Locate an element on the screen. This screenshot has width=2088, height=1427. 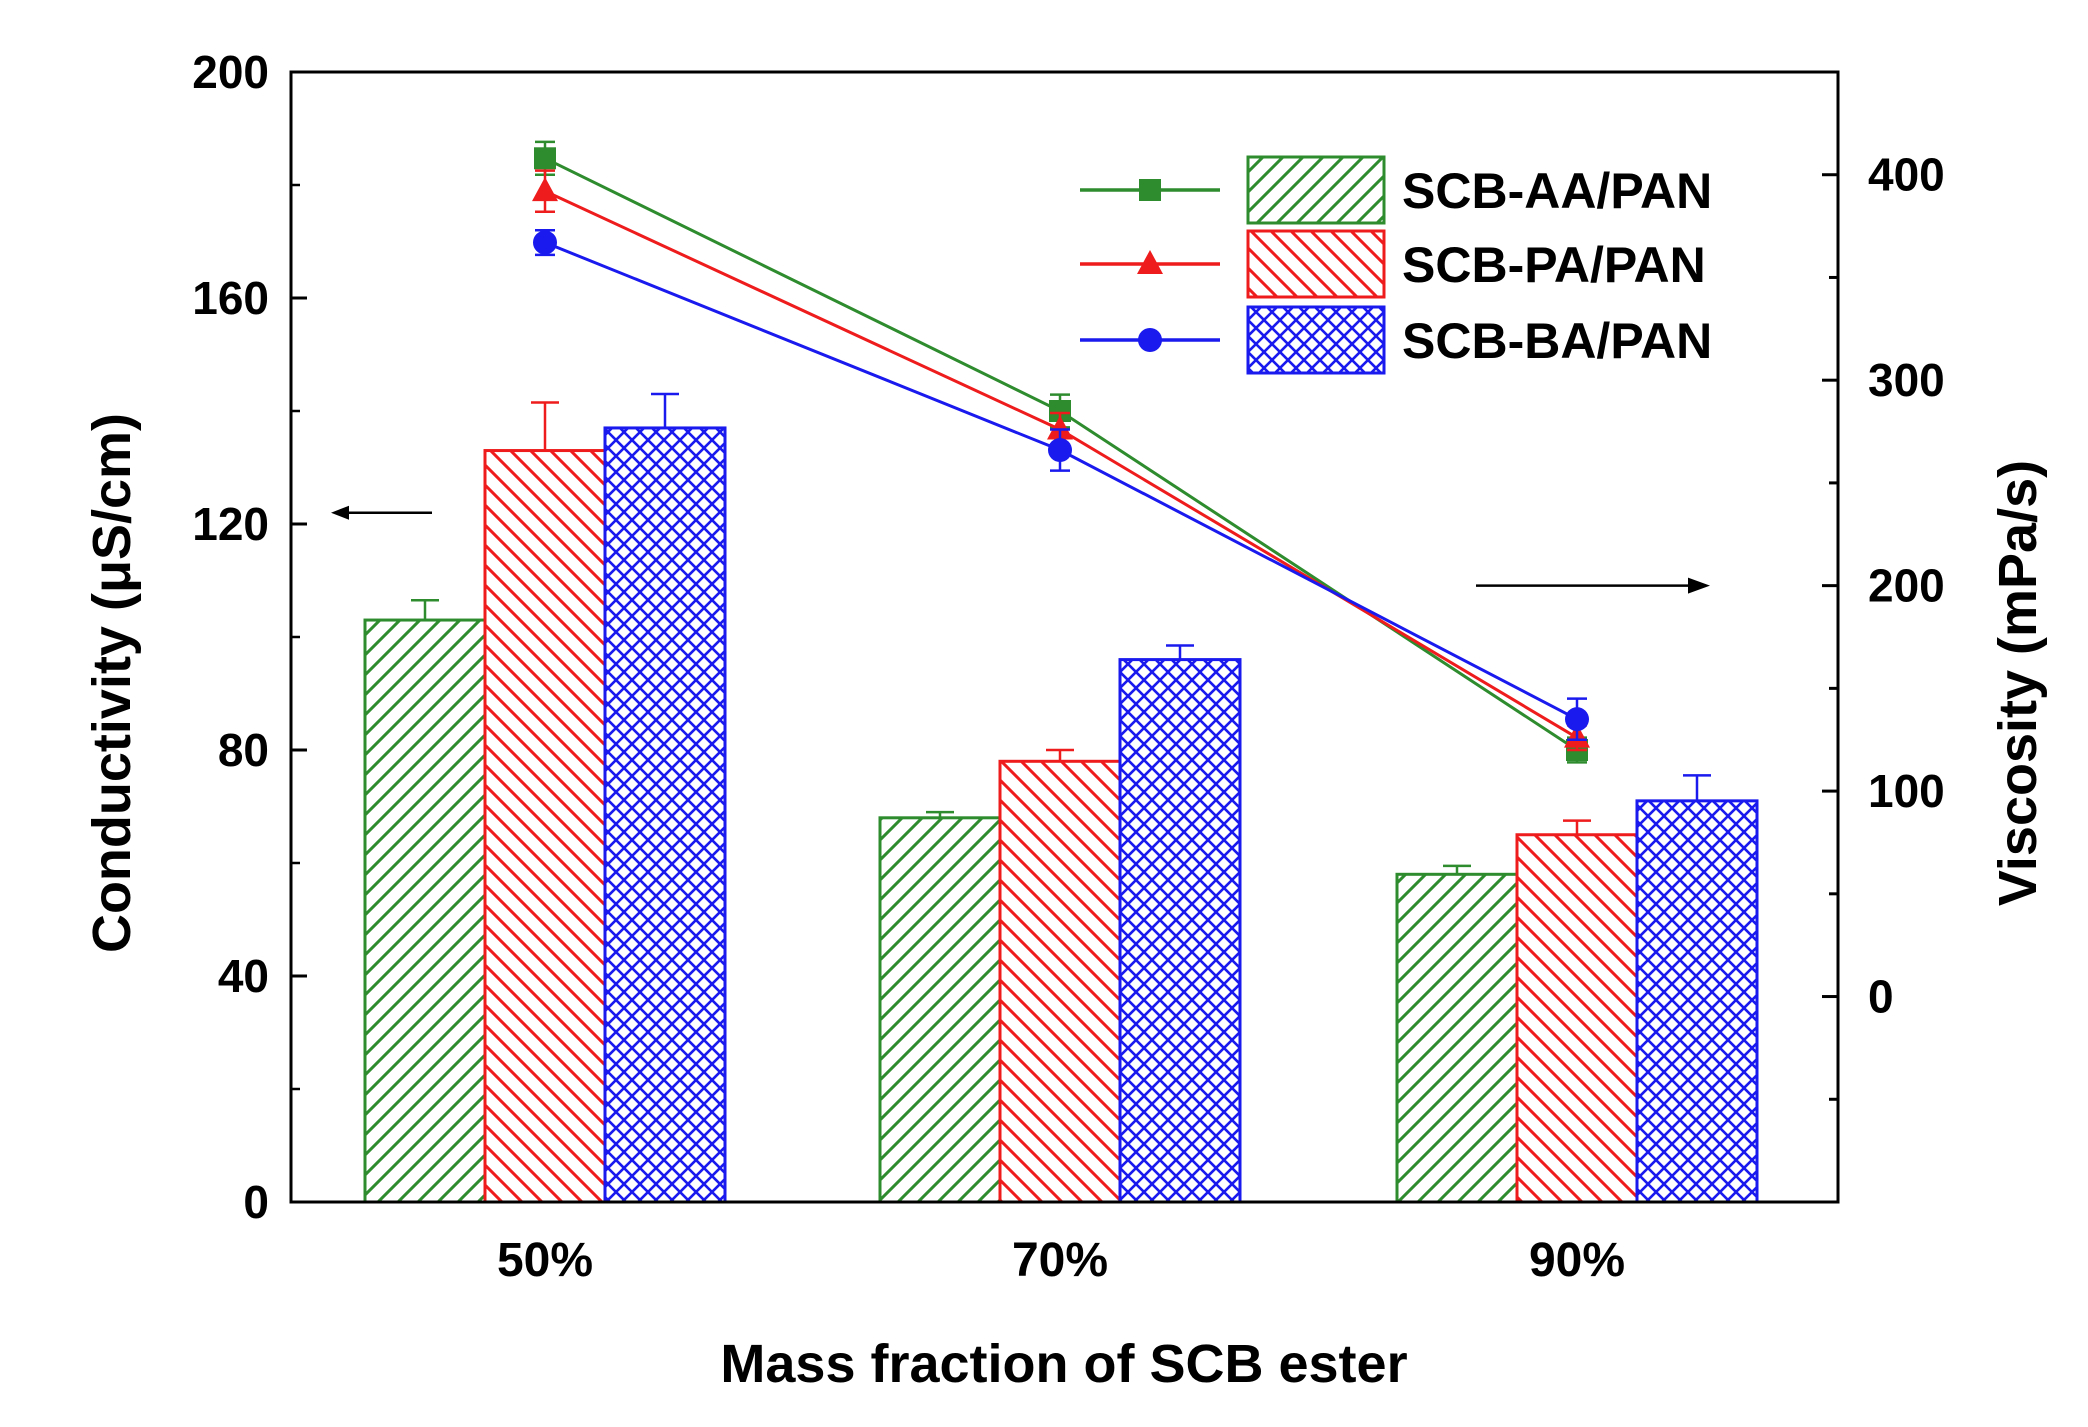
y-tick-label: 160 is located at coordinates (230, 298).